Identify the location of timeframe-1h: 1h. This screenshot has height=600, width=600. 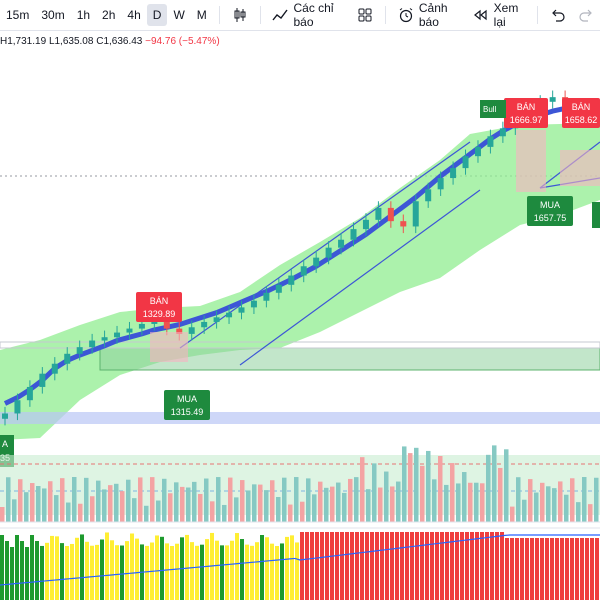
(83, 15).